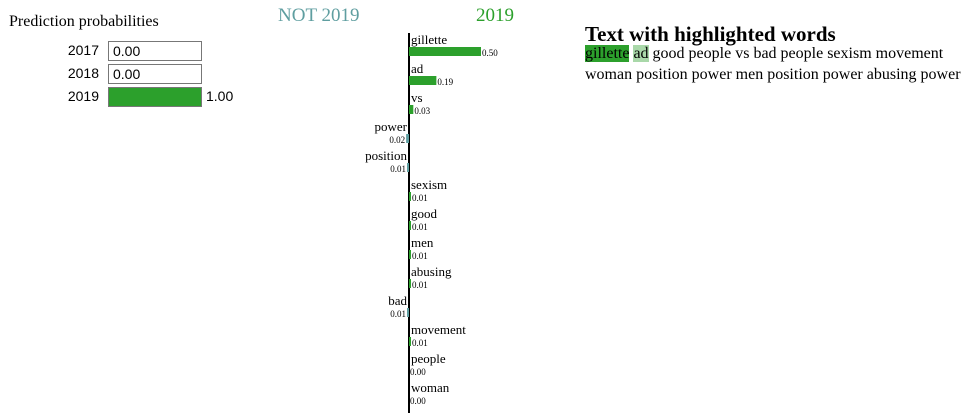 Image resolution: width=972 pixels, height=413 pixels. Describe the element at coordinates (423, 80) in the screenshot. I see `feature-bar-ad` at that location.